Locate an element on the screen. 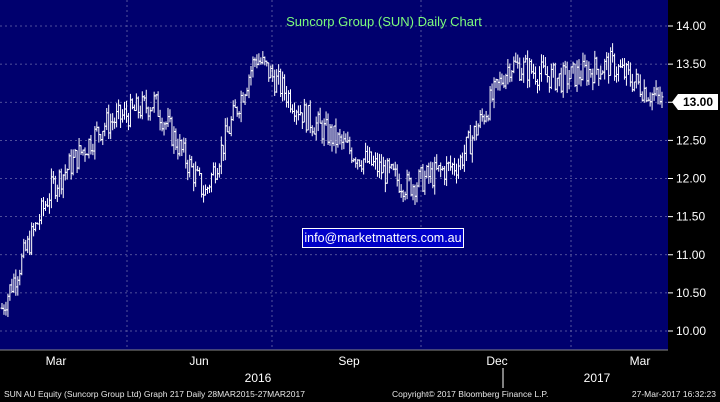 The width and height of the screenshot is (720, 402). last-price-marker: 13.00 is located at coordinates (695, 102).